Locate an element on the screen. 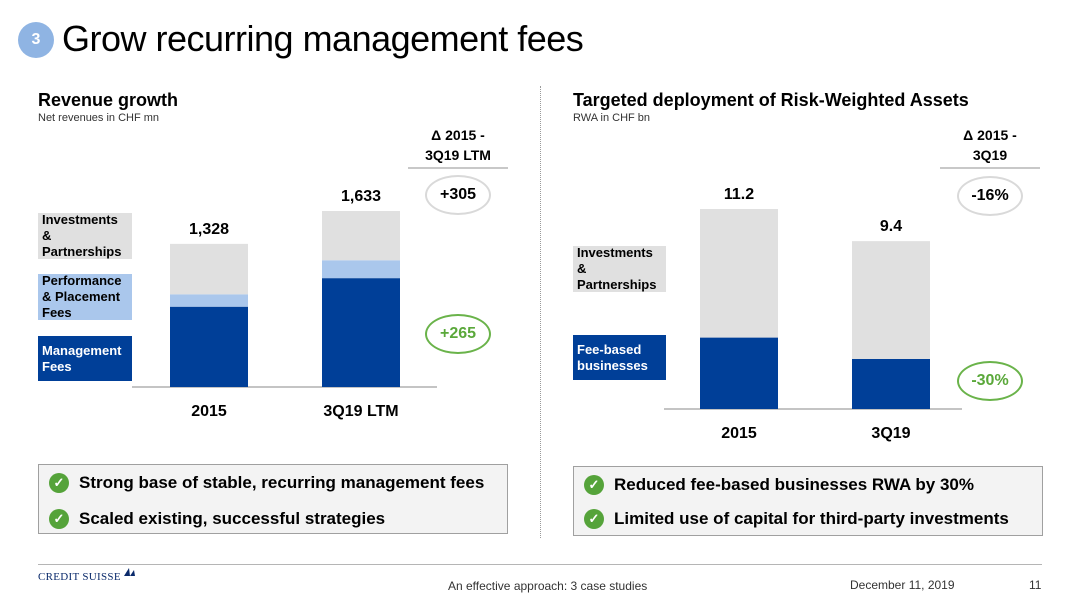 Image resolution: width=1080 pixels, height=608 pixels. section-number-badge: 3 is located at coordinates (36, 40).